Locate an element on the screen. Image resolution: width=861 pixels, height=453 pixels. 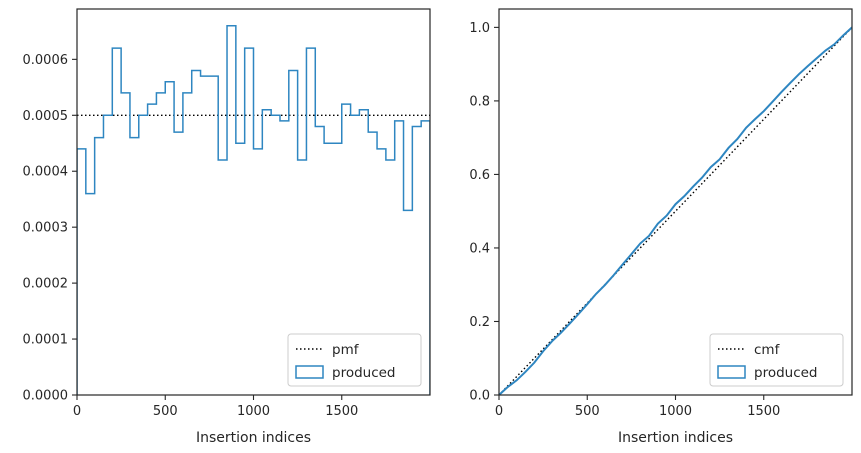
y-tick-label: 1.0 is located at coordinates (479, 28).